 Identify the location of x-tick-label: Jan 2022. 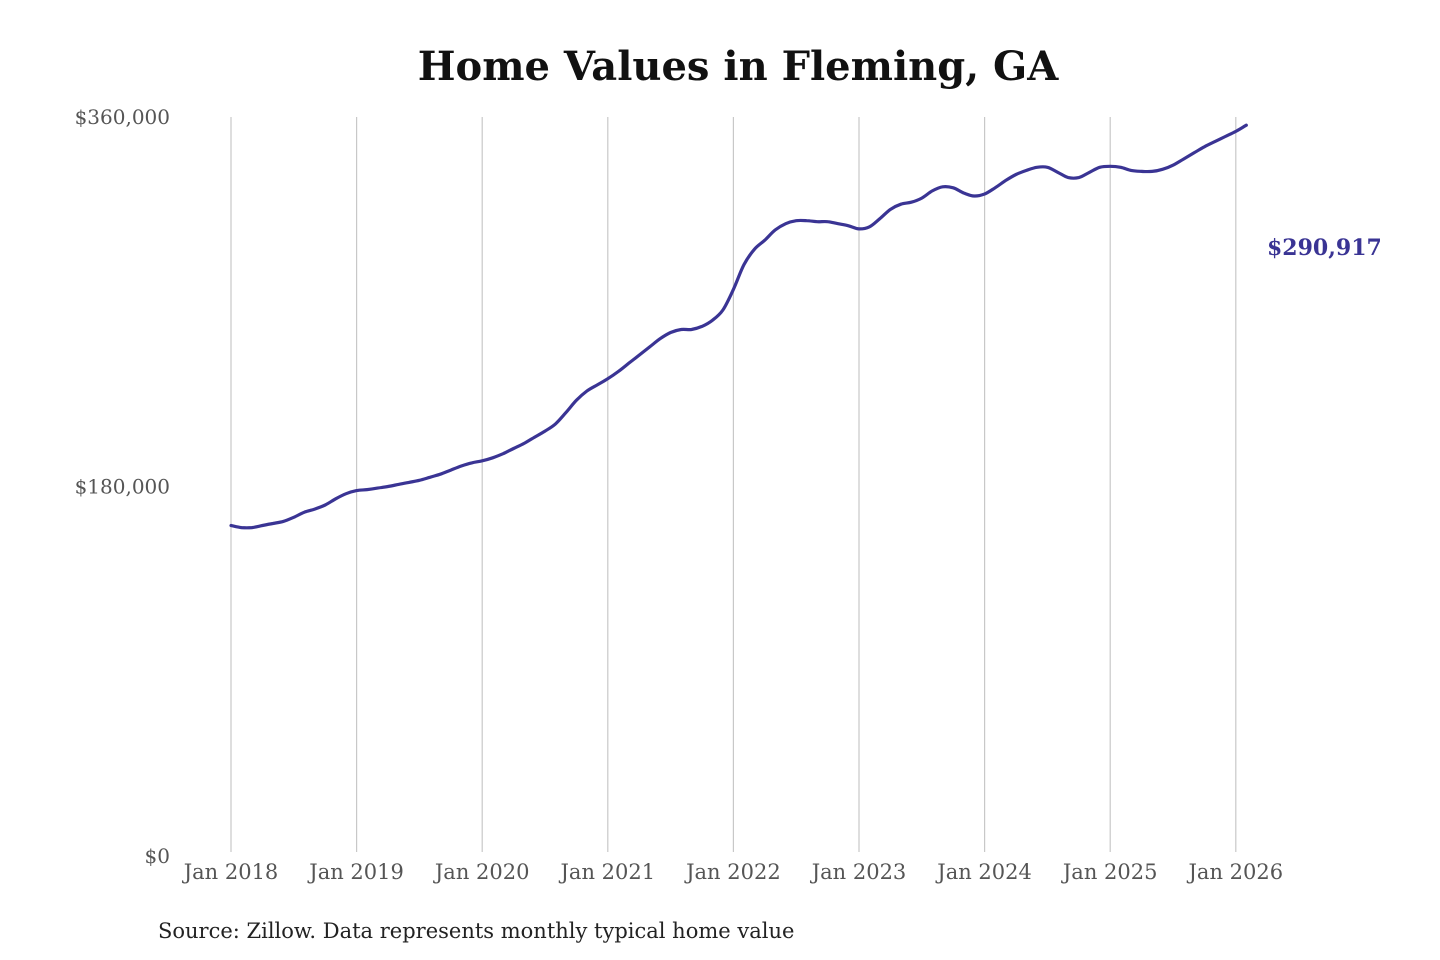
(732, 872).